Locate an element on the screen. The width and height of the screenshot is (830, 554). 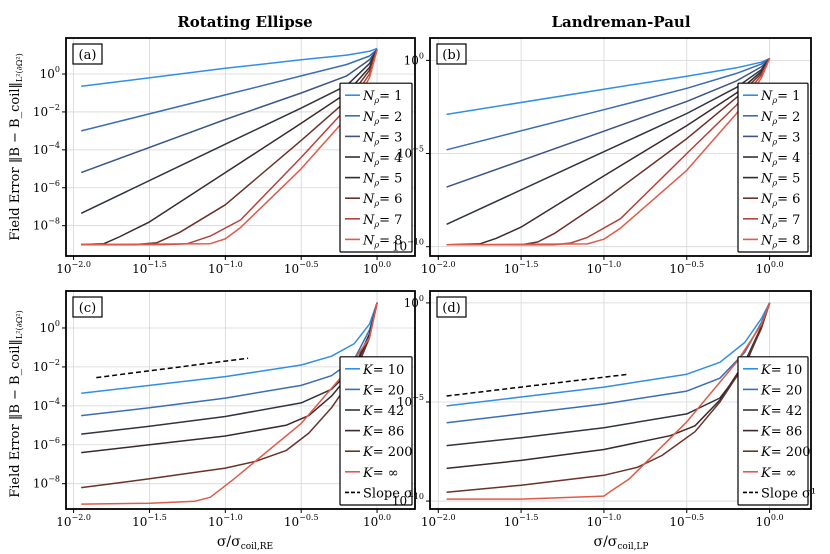
xlabel-right: σ/σcoil,LP is located at coordinates (621, 543).